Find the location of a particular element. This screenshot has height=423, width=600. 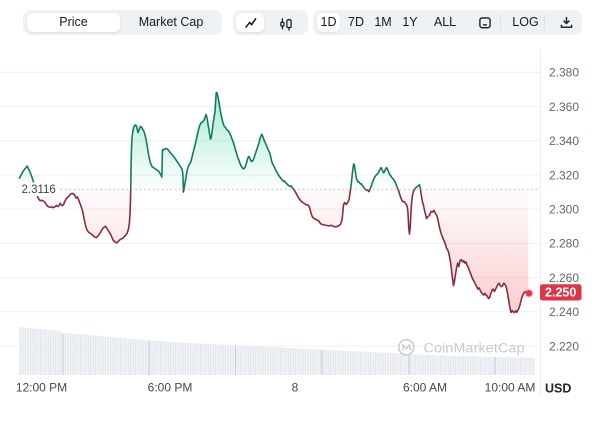

svg-text: USD is located at coordinates (558, 389).